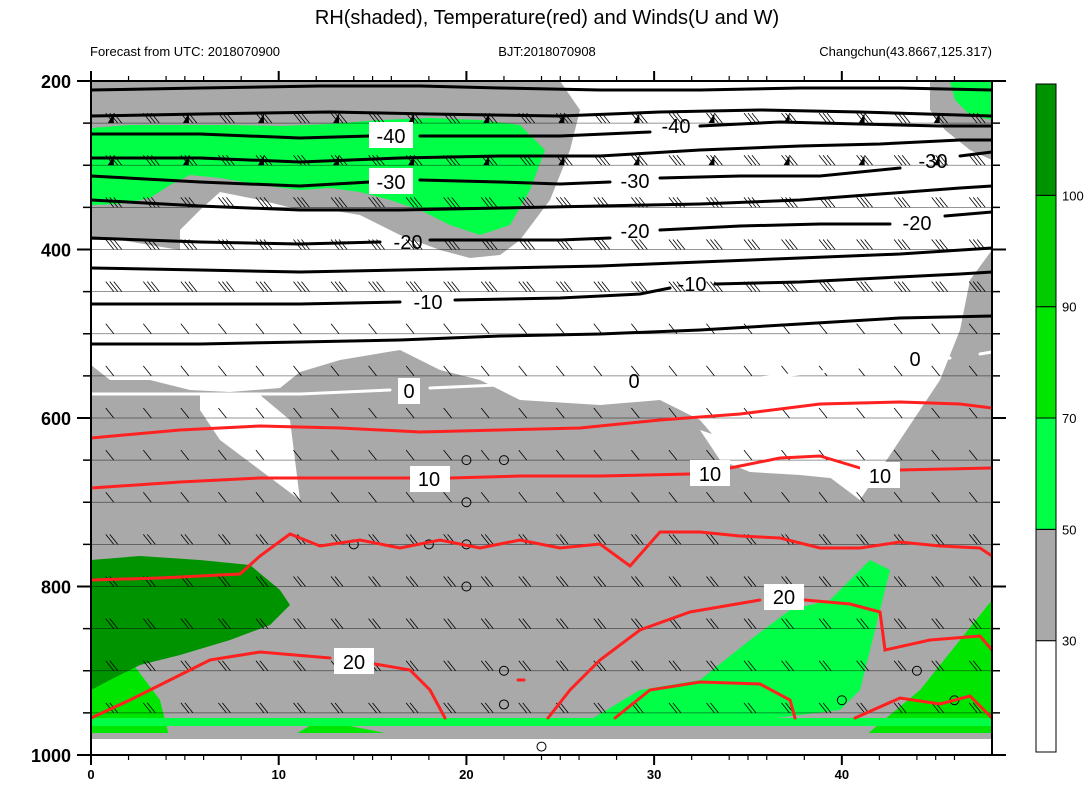 The image size is (1087, 806). Describe the element at coordinates (710, 473) in the screenshot. I see `label-box` at that location.